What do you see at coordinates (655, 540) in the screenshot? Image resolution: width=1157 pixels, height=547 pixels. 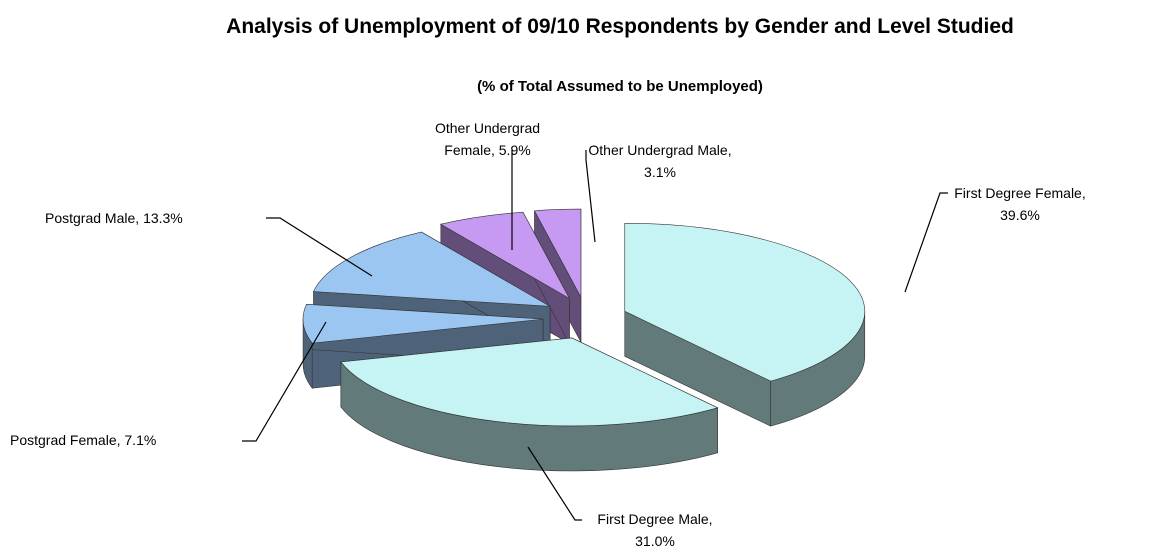 I see `label-value: 31.0%` at bounding box center [655, 540].